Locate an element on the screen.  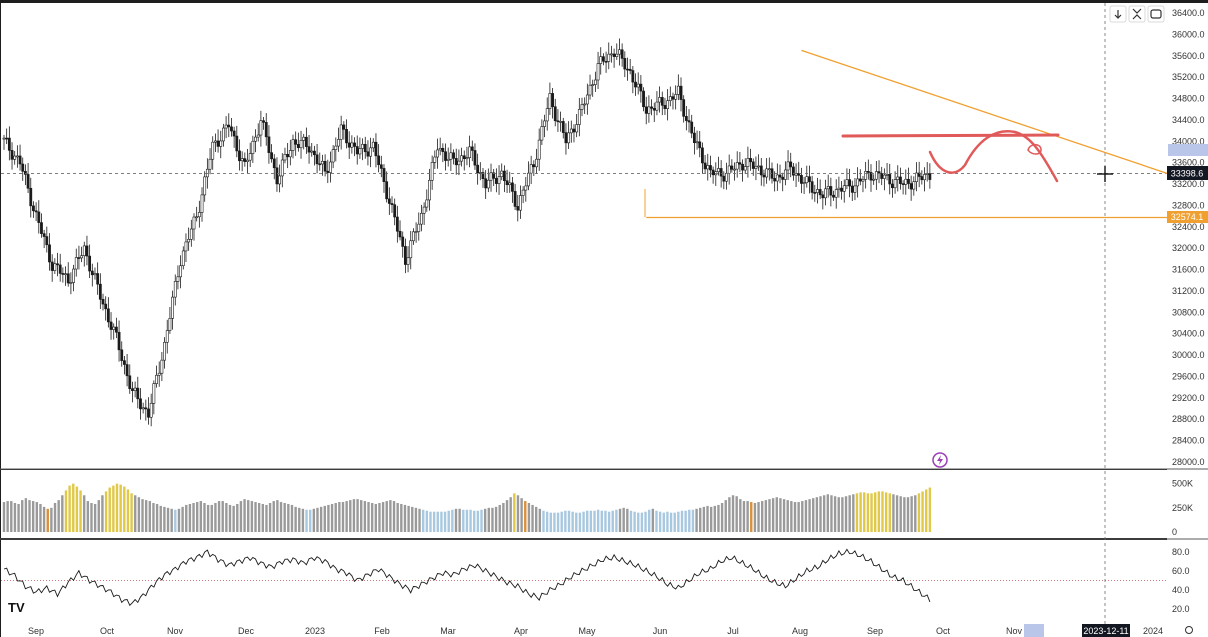
time-axis is located at coordinates (604, 630).